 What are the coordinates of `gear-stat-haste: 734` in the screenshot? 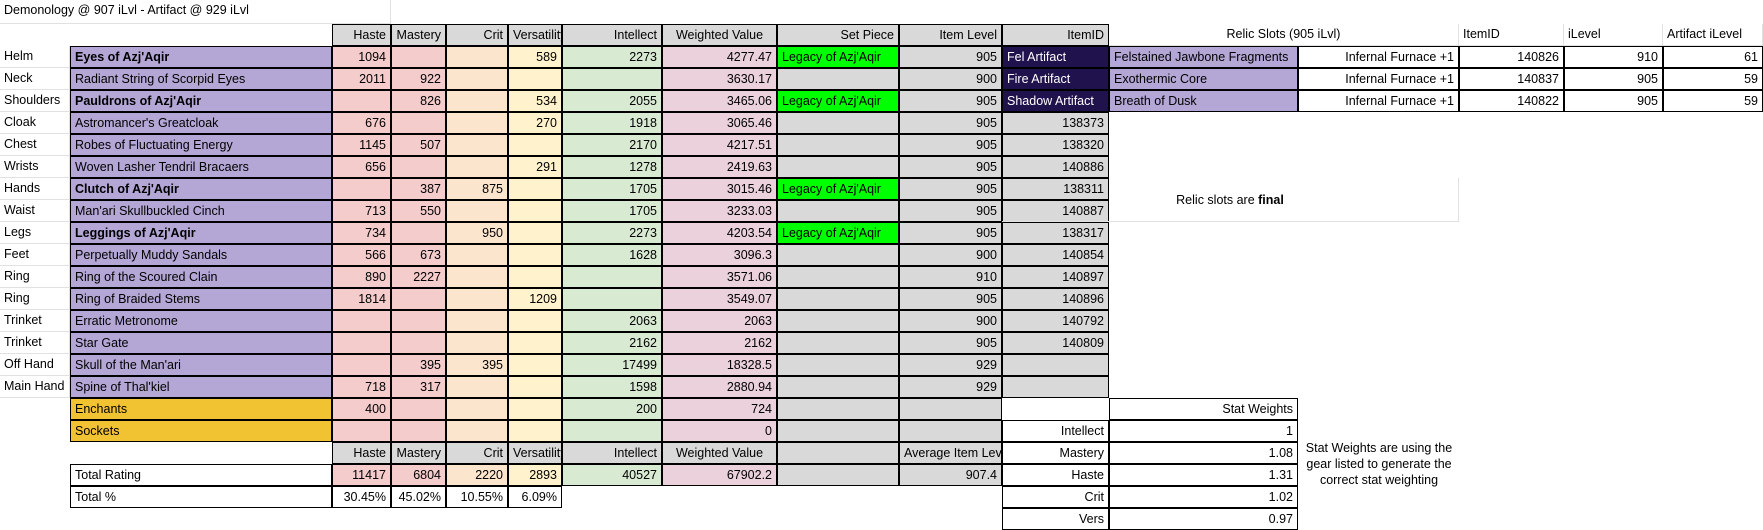 It's located at (361, 233).